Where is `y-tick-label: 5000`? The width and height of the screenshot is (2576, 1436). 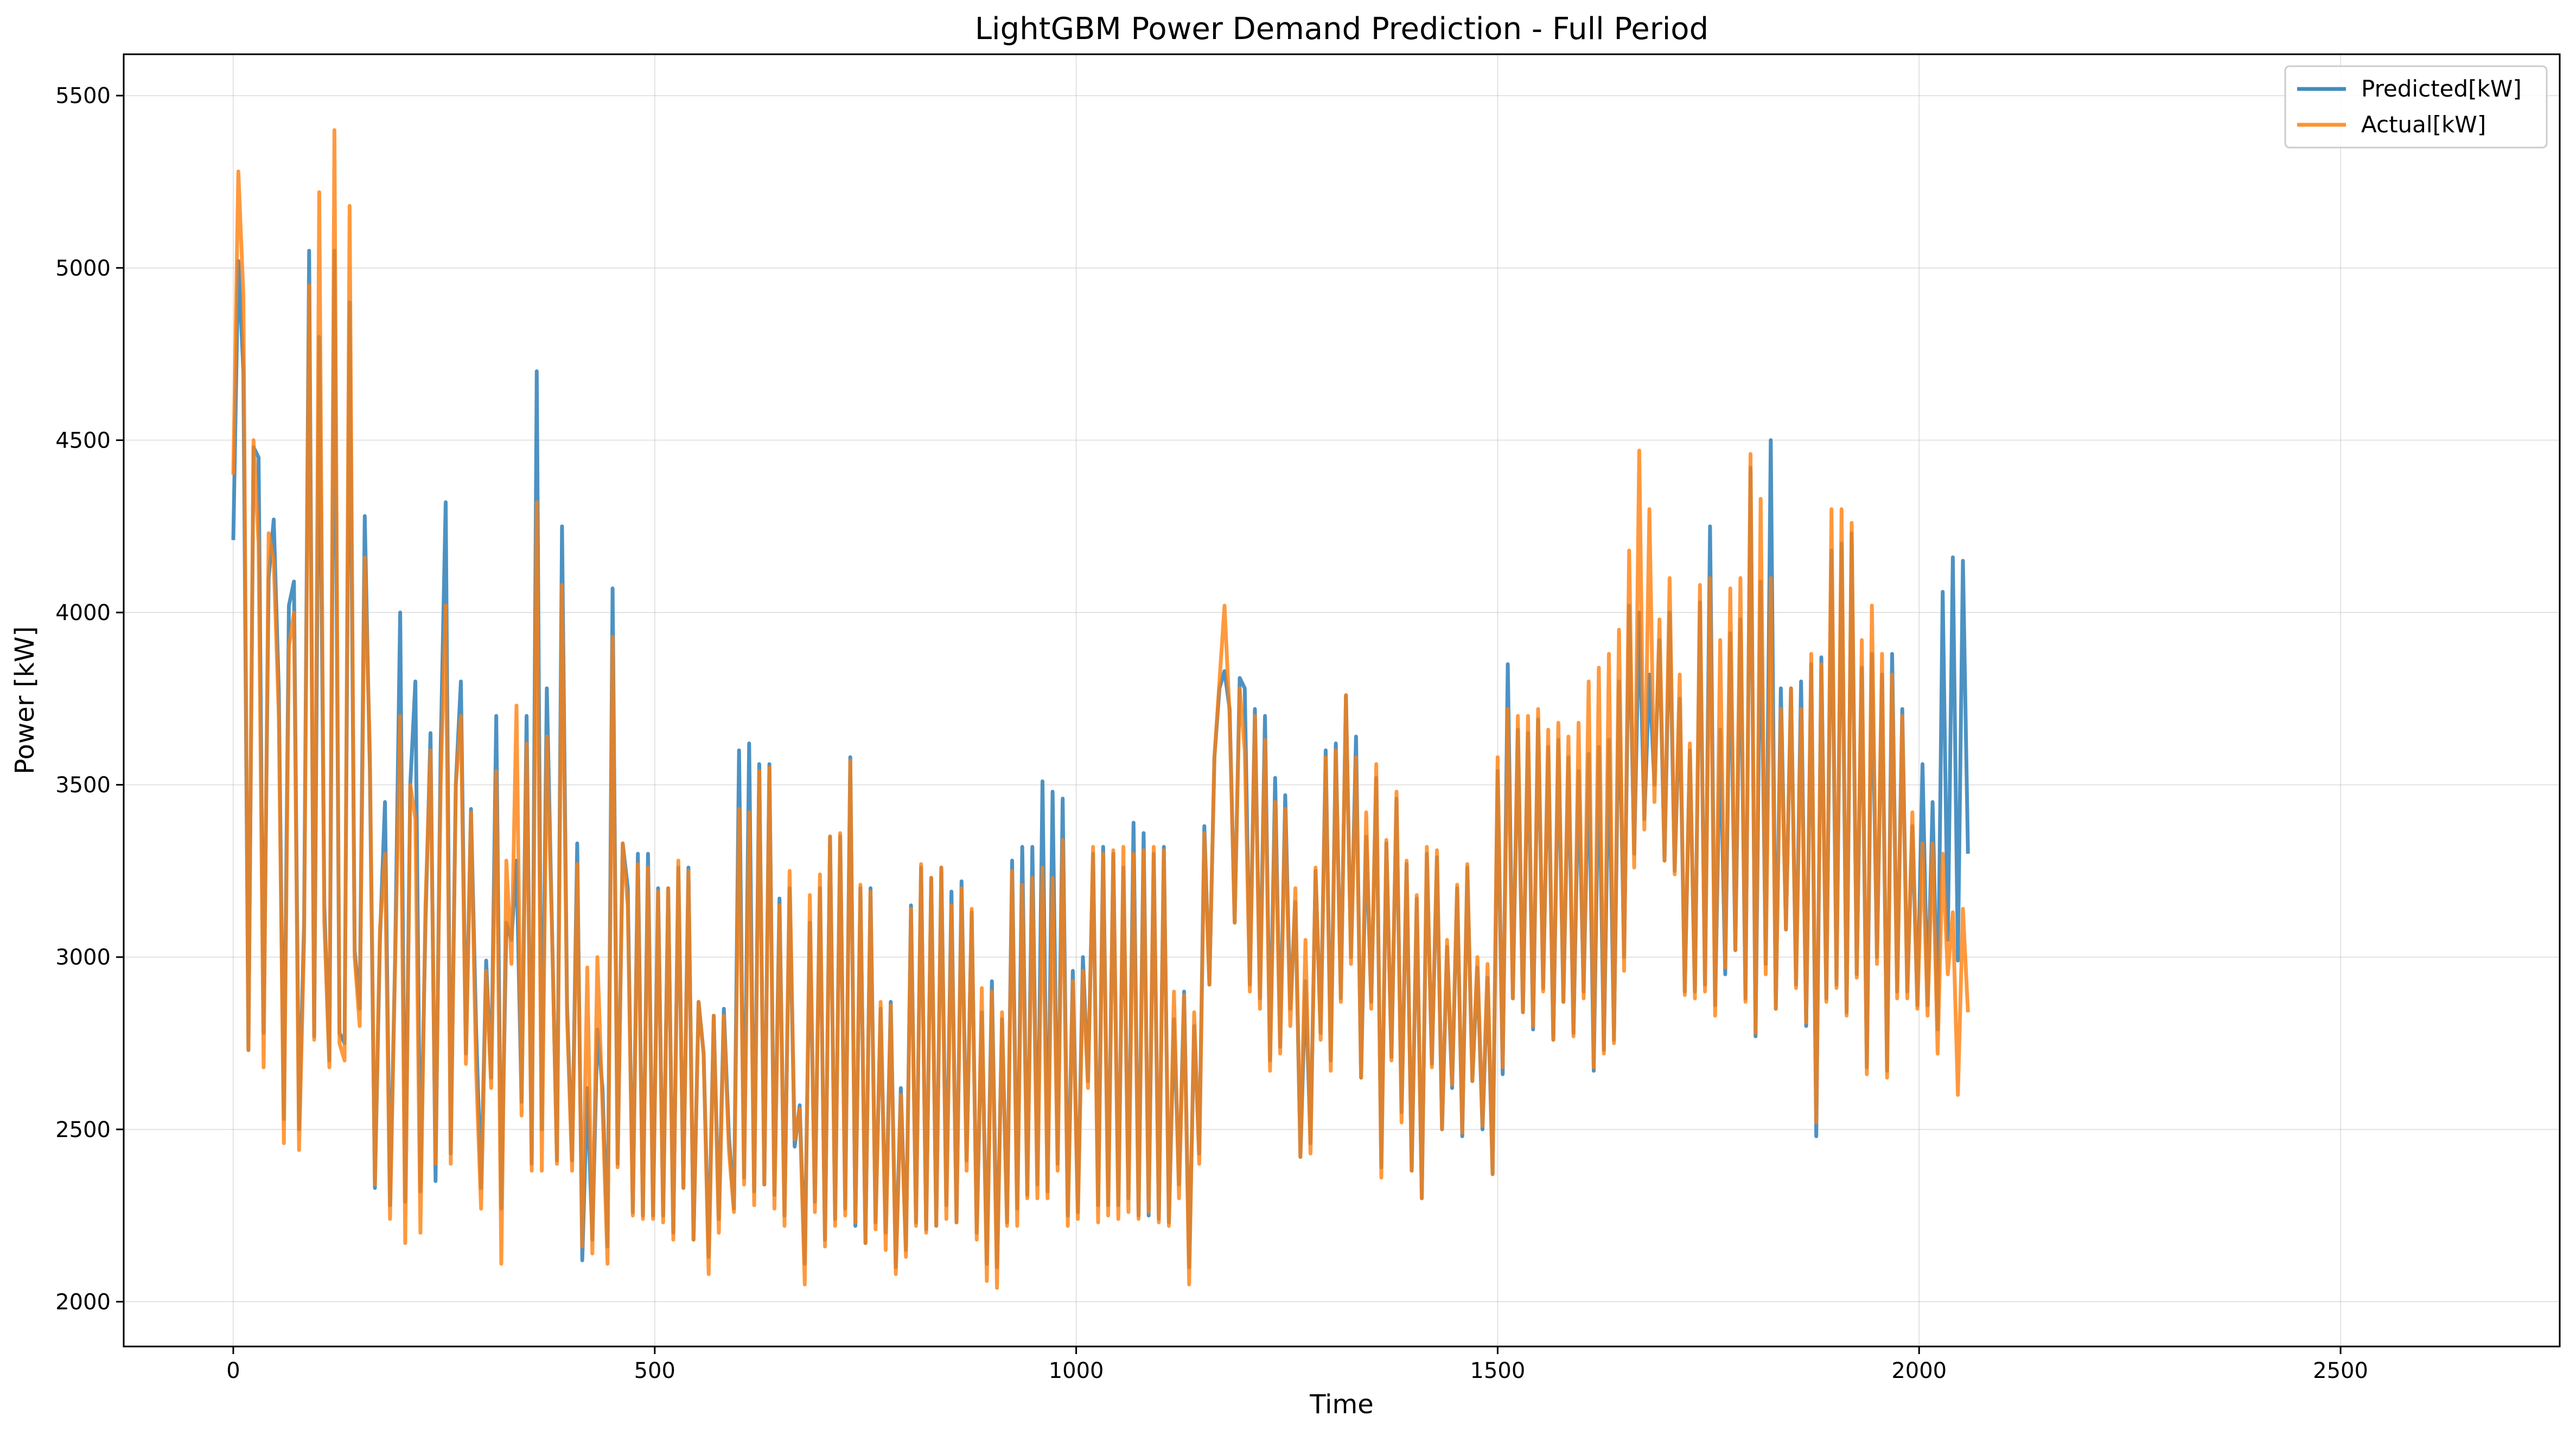
y-tick-label: 5000 is located at coordinates (83, 268).